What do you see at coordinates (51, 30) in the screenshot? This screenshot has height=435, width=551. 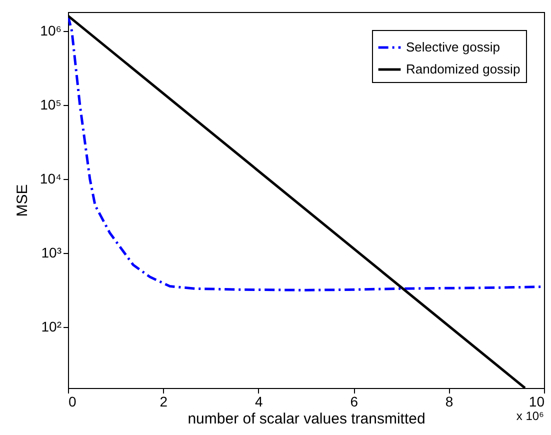 I see `y-tick-label: 10⁶` at bounding box center [51, 30].